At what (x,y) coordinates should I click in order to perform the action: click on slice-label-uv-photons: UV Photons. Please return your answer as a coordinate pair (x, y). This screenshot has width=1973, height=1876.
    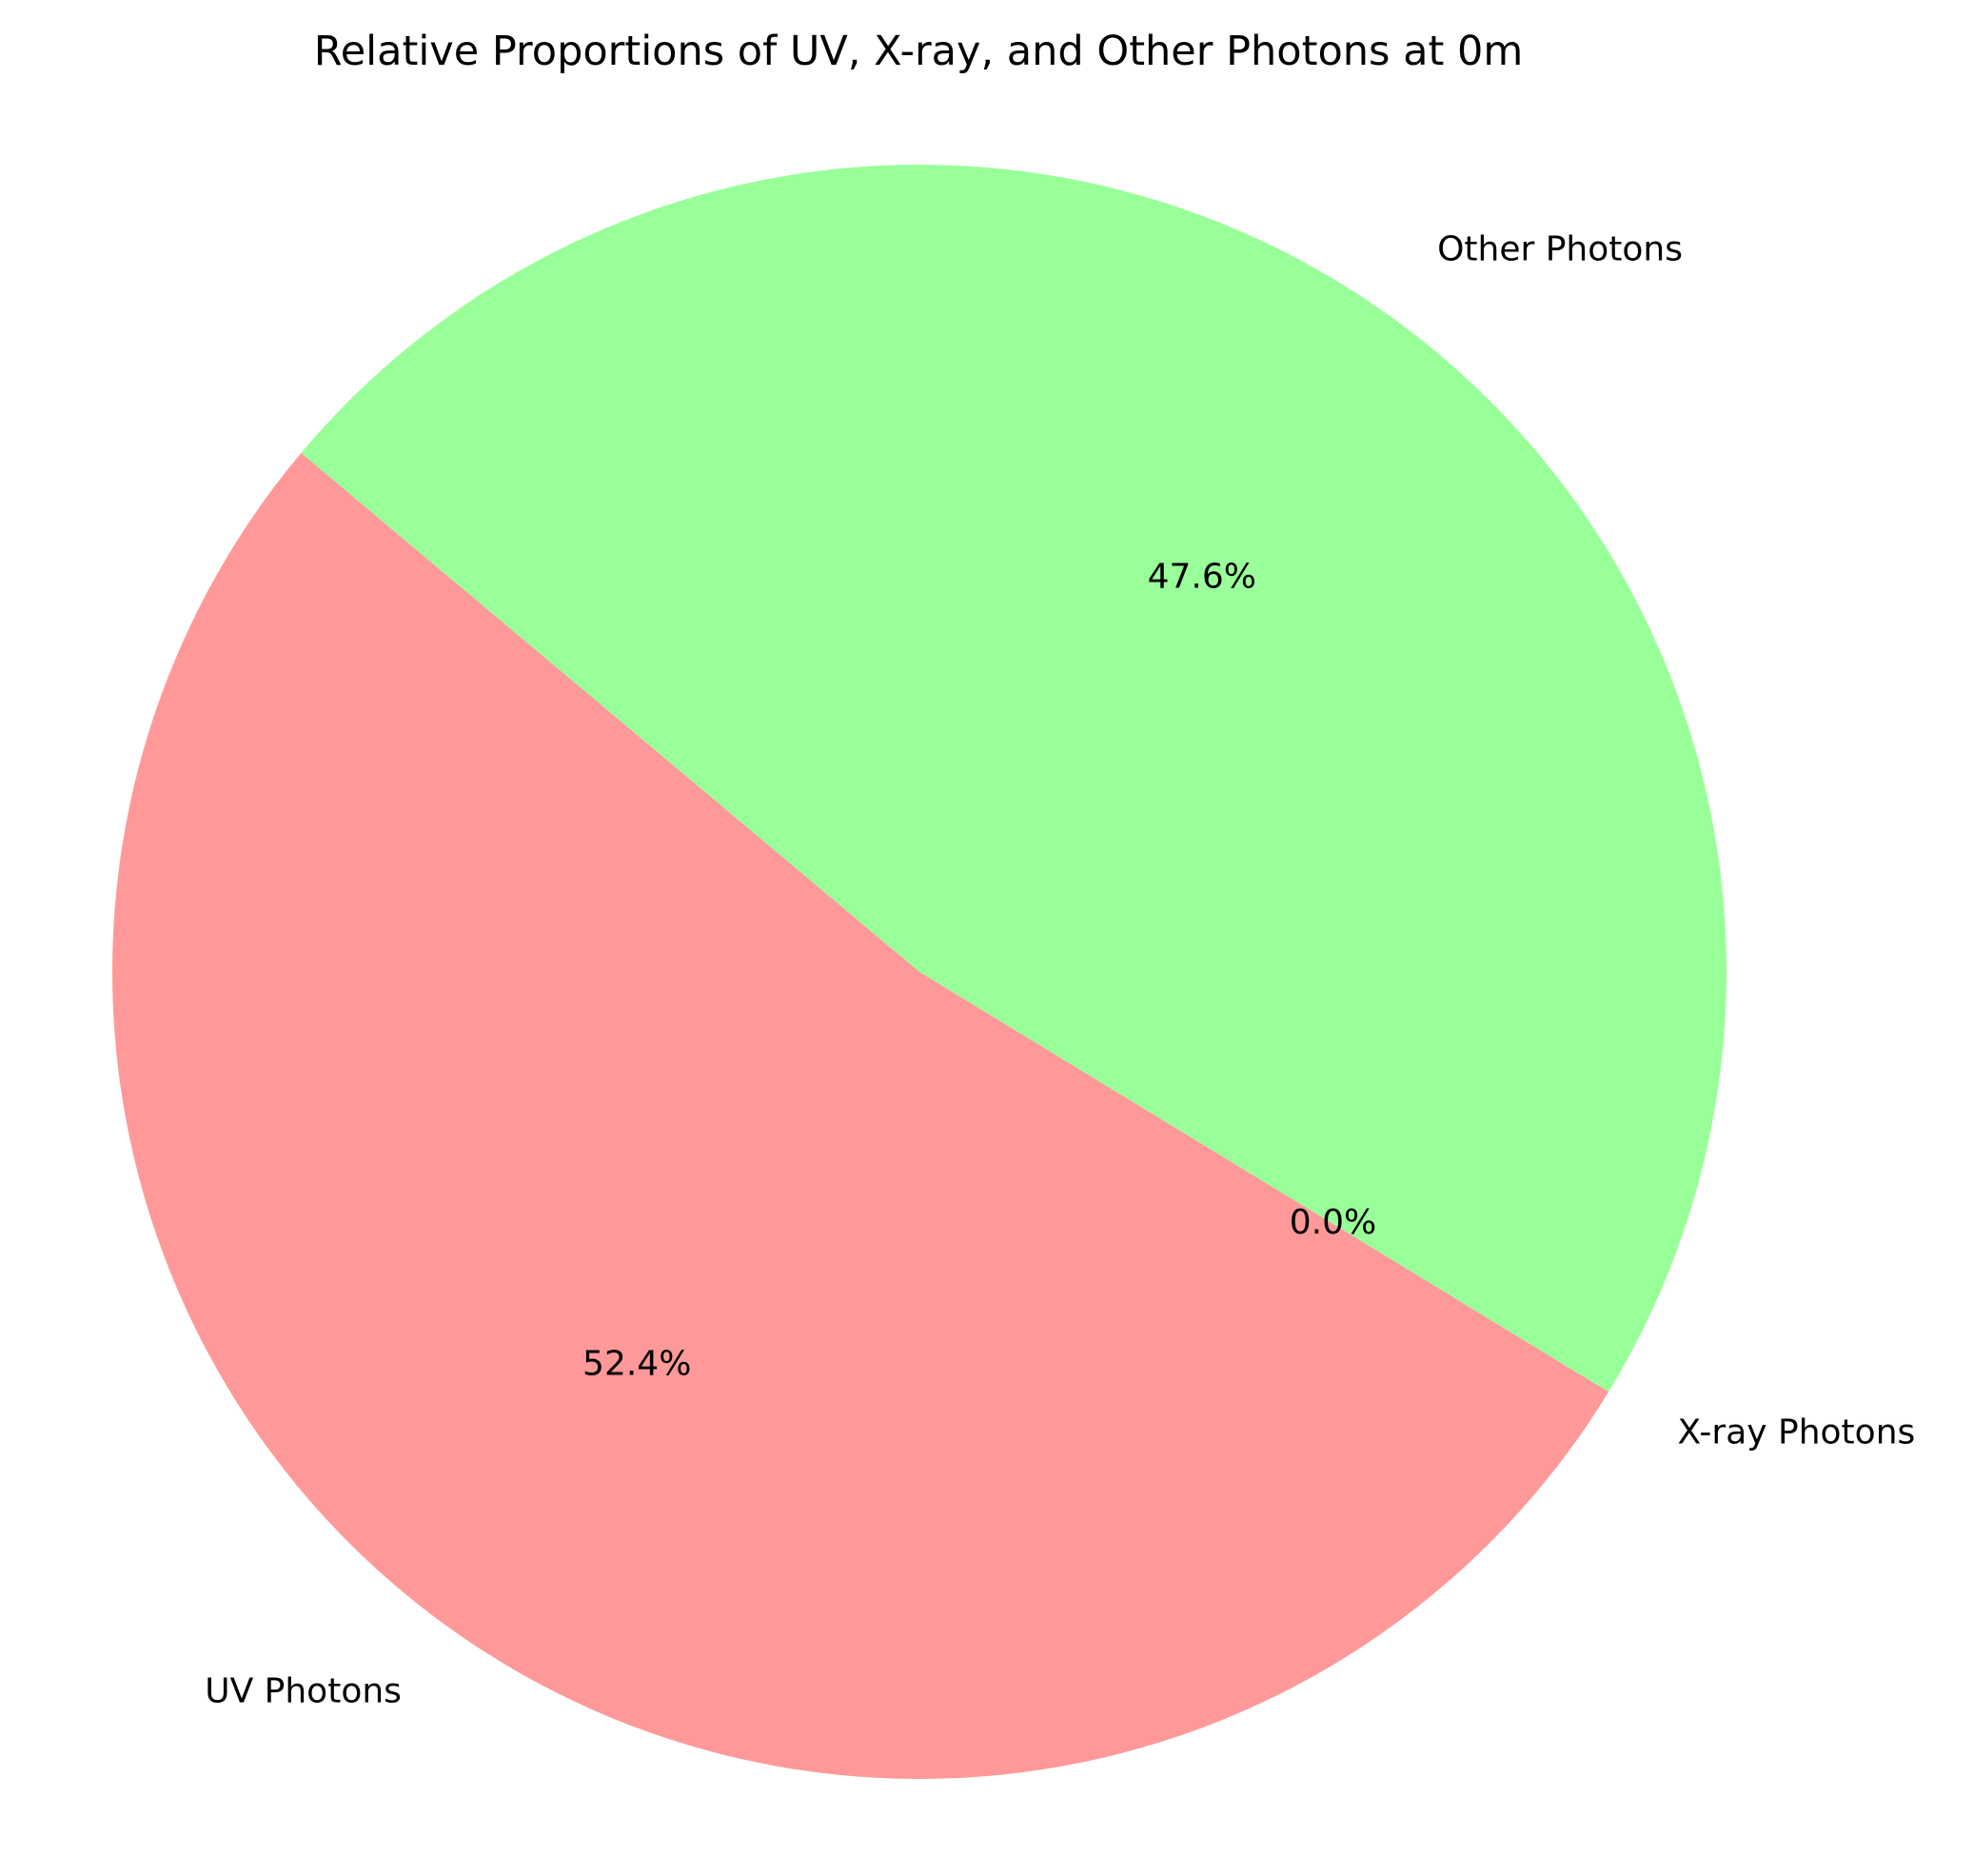
    Looking at the image, I should click on (303, 1691).